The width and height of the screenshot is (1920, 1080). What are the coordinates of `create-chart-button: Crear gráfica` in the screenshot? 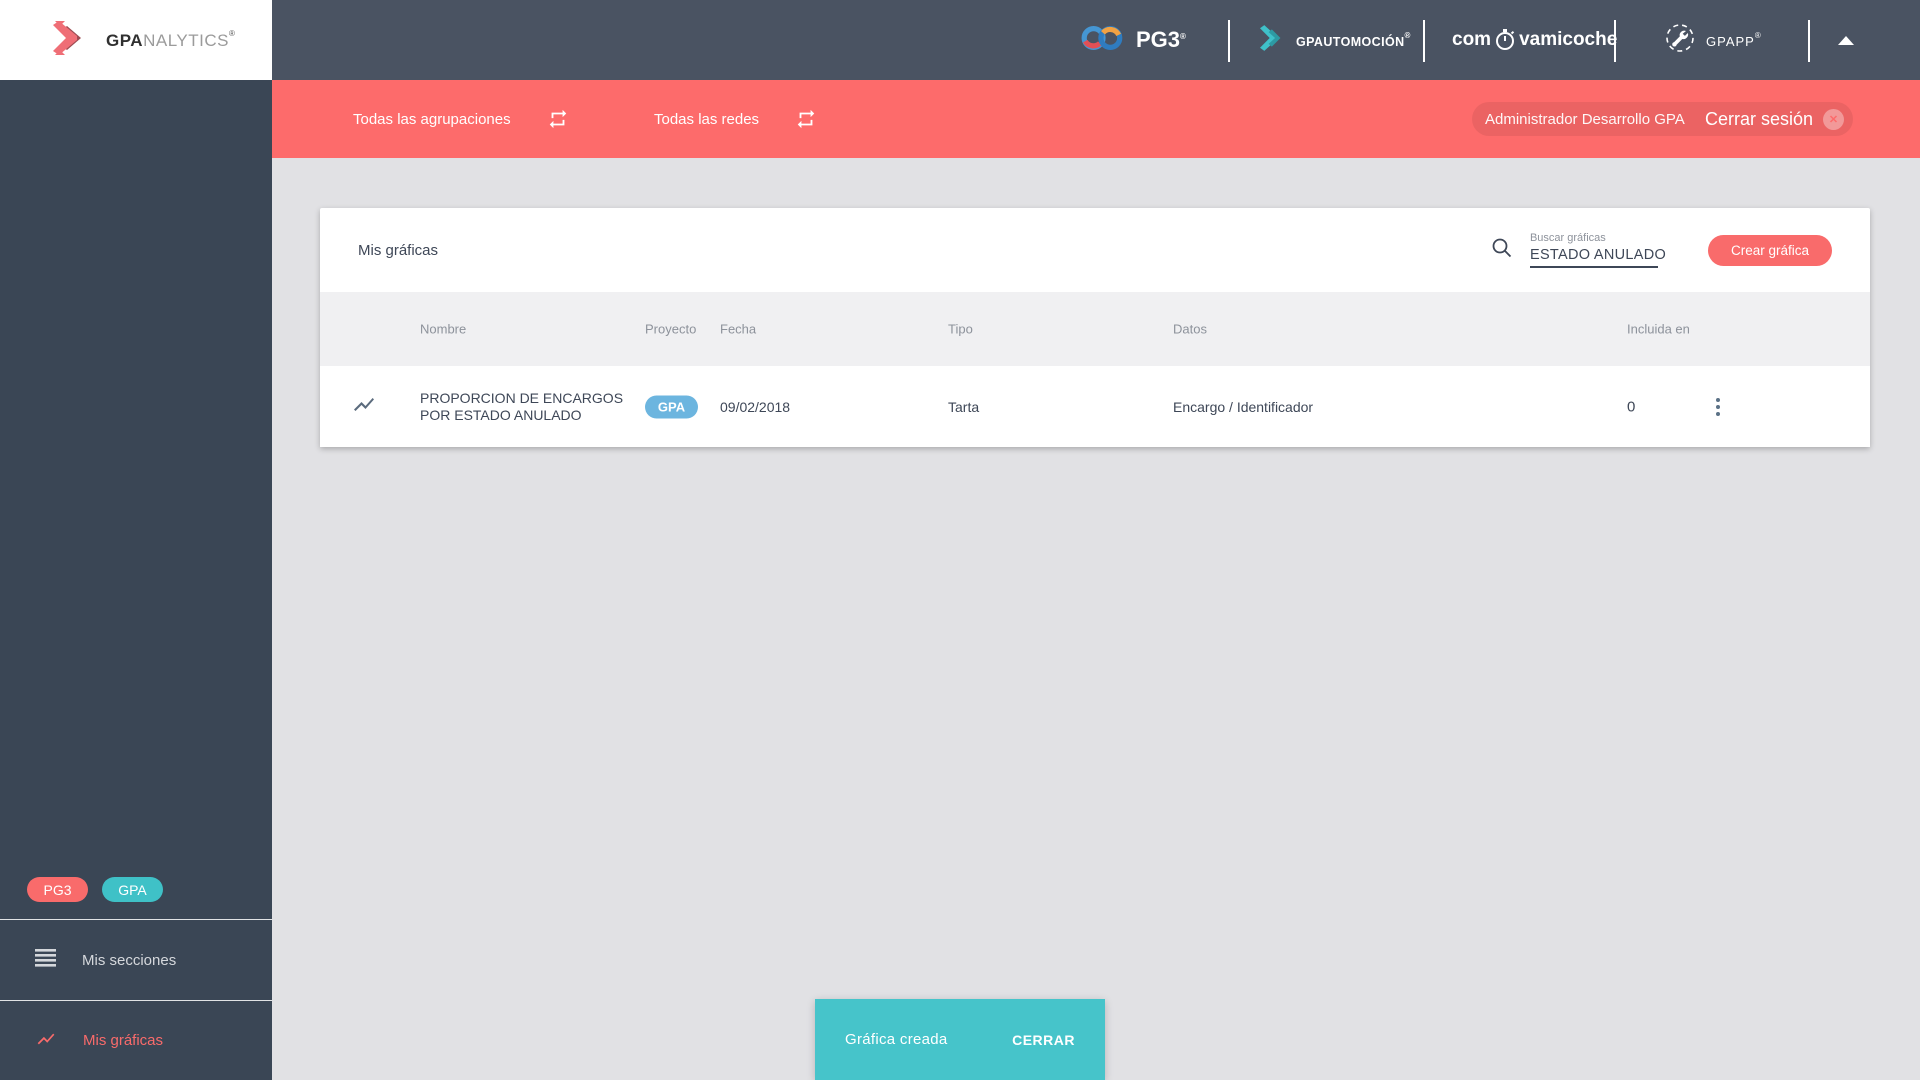 It's located at (1769, 250).